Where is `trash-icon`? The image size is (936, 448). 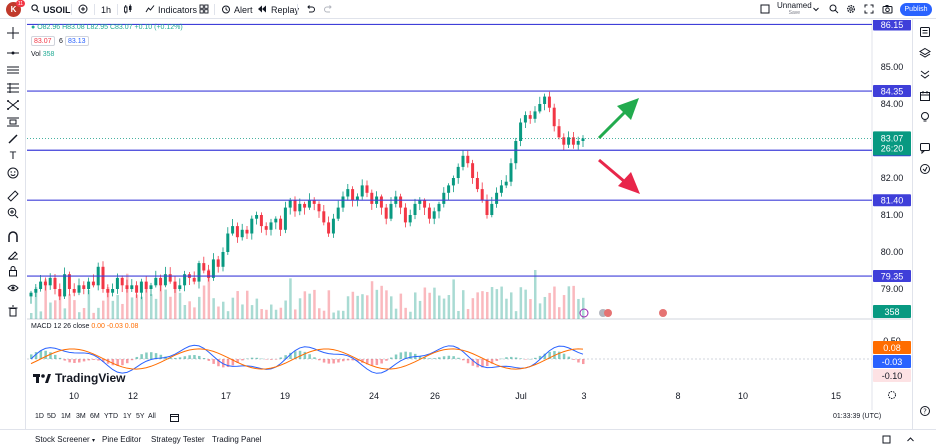 trash-icon is located at coordinates (13, 311).